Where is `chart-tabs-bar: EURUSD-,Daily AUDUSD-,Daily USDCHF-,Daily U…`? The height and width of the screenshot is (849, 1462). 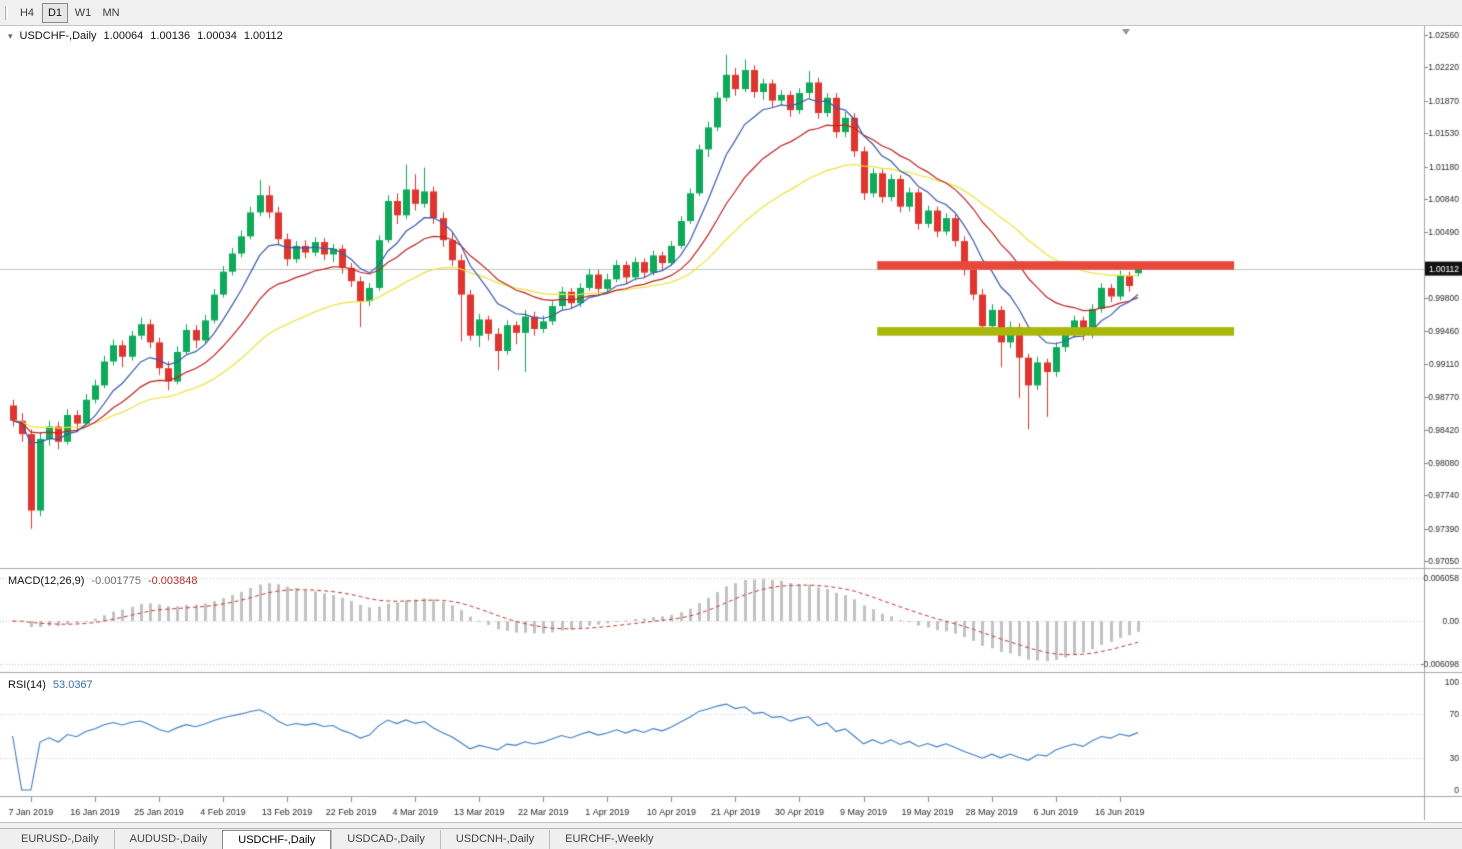 chart-tabs-bar: EURUSD-,Daily AUDUSD-,Daily USDCHF-,Daily U… is located at coordinates (731, 838).